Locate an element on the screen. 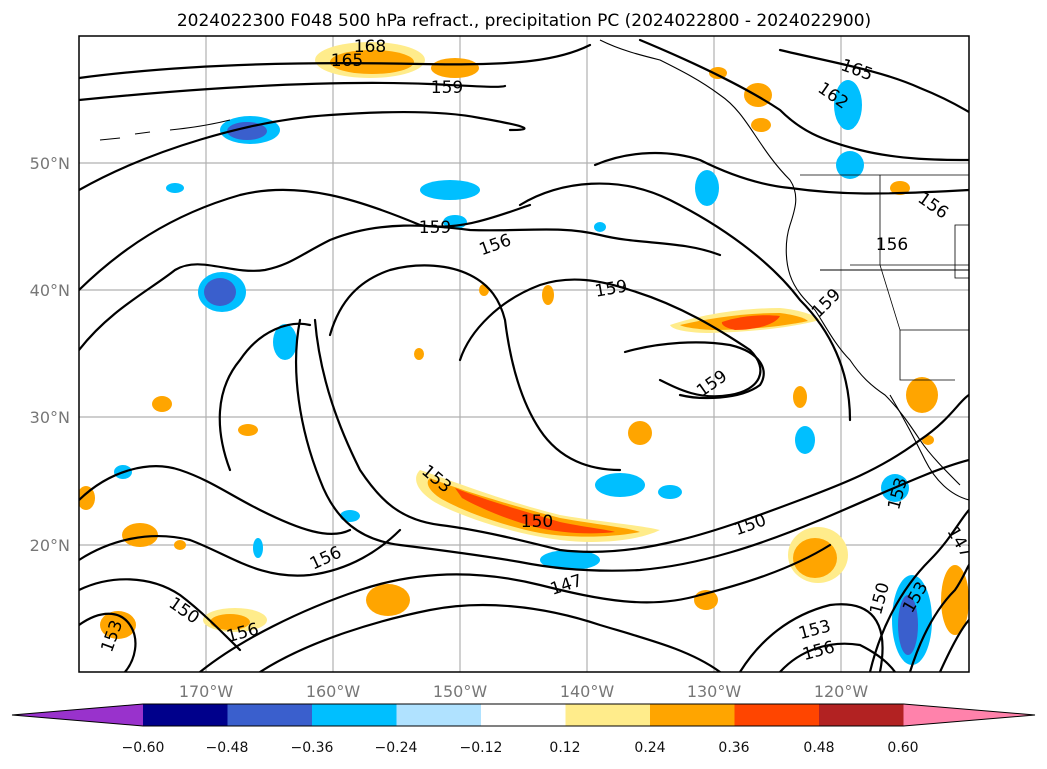  colorbar-tick-label: −0.36 is located at coordinates (312, 748).